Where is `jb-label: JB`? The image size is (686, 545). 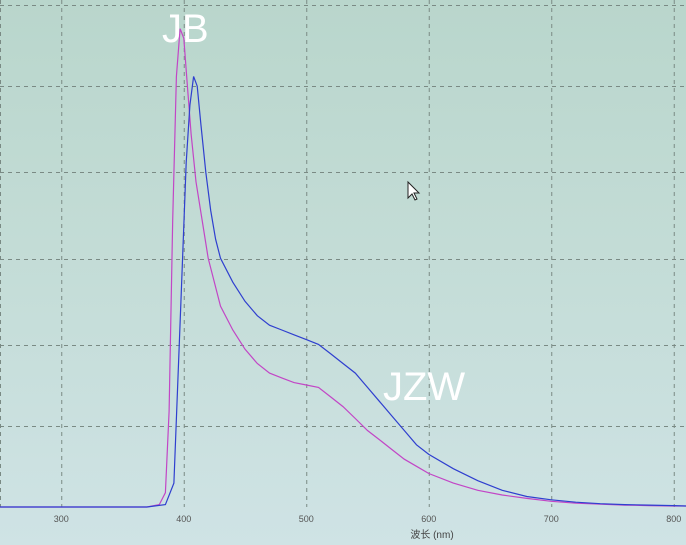
jb-label: JB is located at coordinates (185, 29).